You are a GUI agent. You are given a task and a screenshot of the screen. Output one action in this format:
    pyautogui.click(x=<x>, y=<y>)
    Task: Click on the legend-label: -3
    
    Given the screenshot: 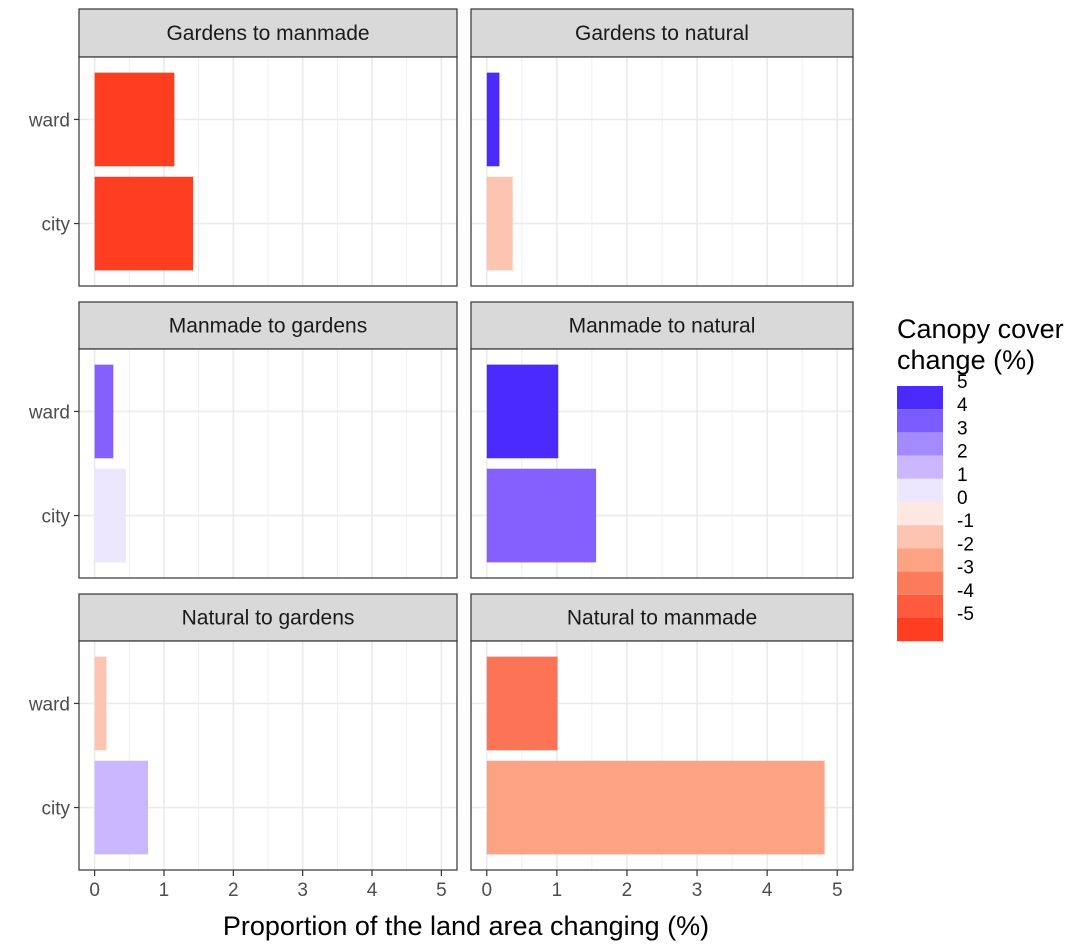 What is the action you would take?
    pyautogui.click(x=965, y=568)
    